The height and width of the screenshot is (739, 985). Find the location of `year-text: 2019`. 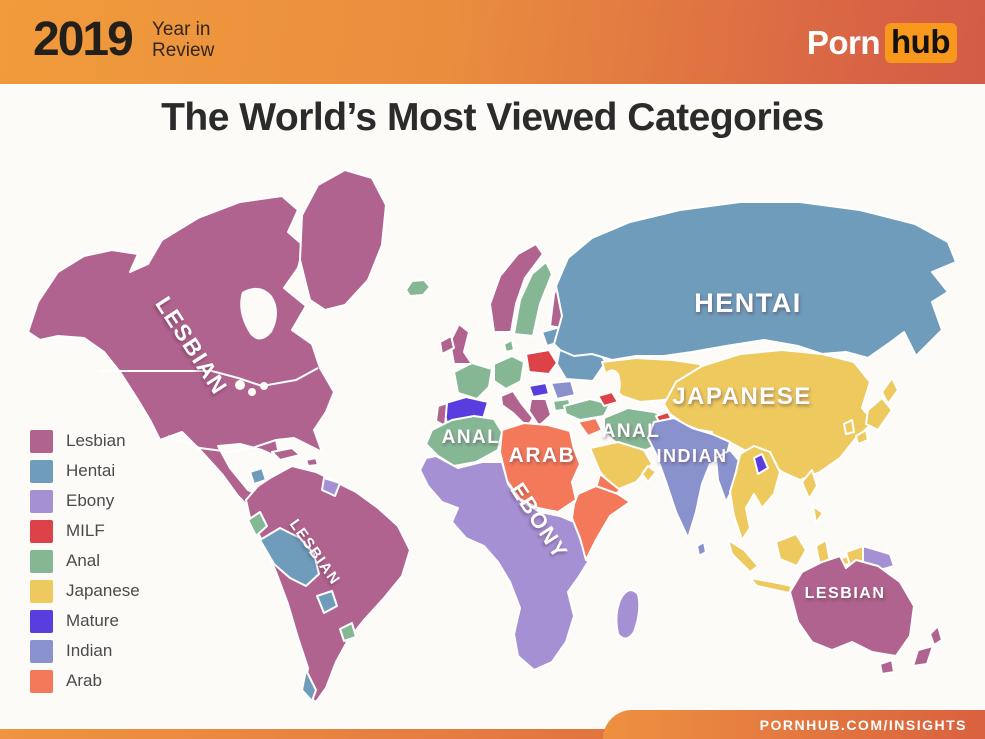

year-text: 2019 is located at coordinates (83, 39).